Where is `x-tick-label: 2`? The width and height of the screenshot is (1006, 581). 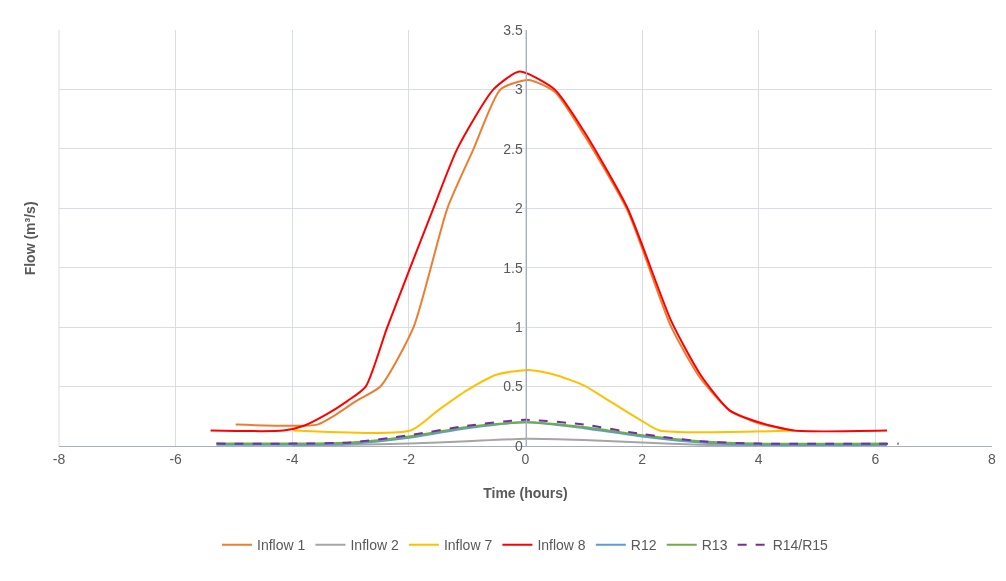 x-tick-label: 2 is located at coordinates (642, 458).